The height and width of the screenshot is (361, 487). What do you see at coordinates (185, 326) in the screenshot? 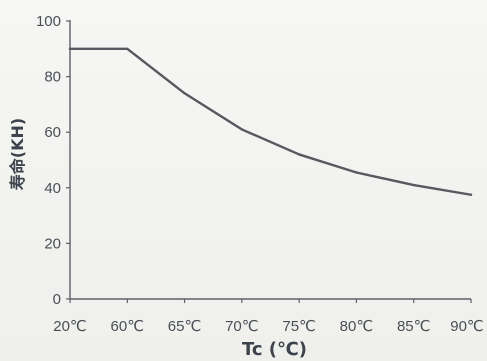
I see `x-tick-label: 65℃` at bounding box center [185, 326].